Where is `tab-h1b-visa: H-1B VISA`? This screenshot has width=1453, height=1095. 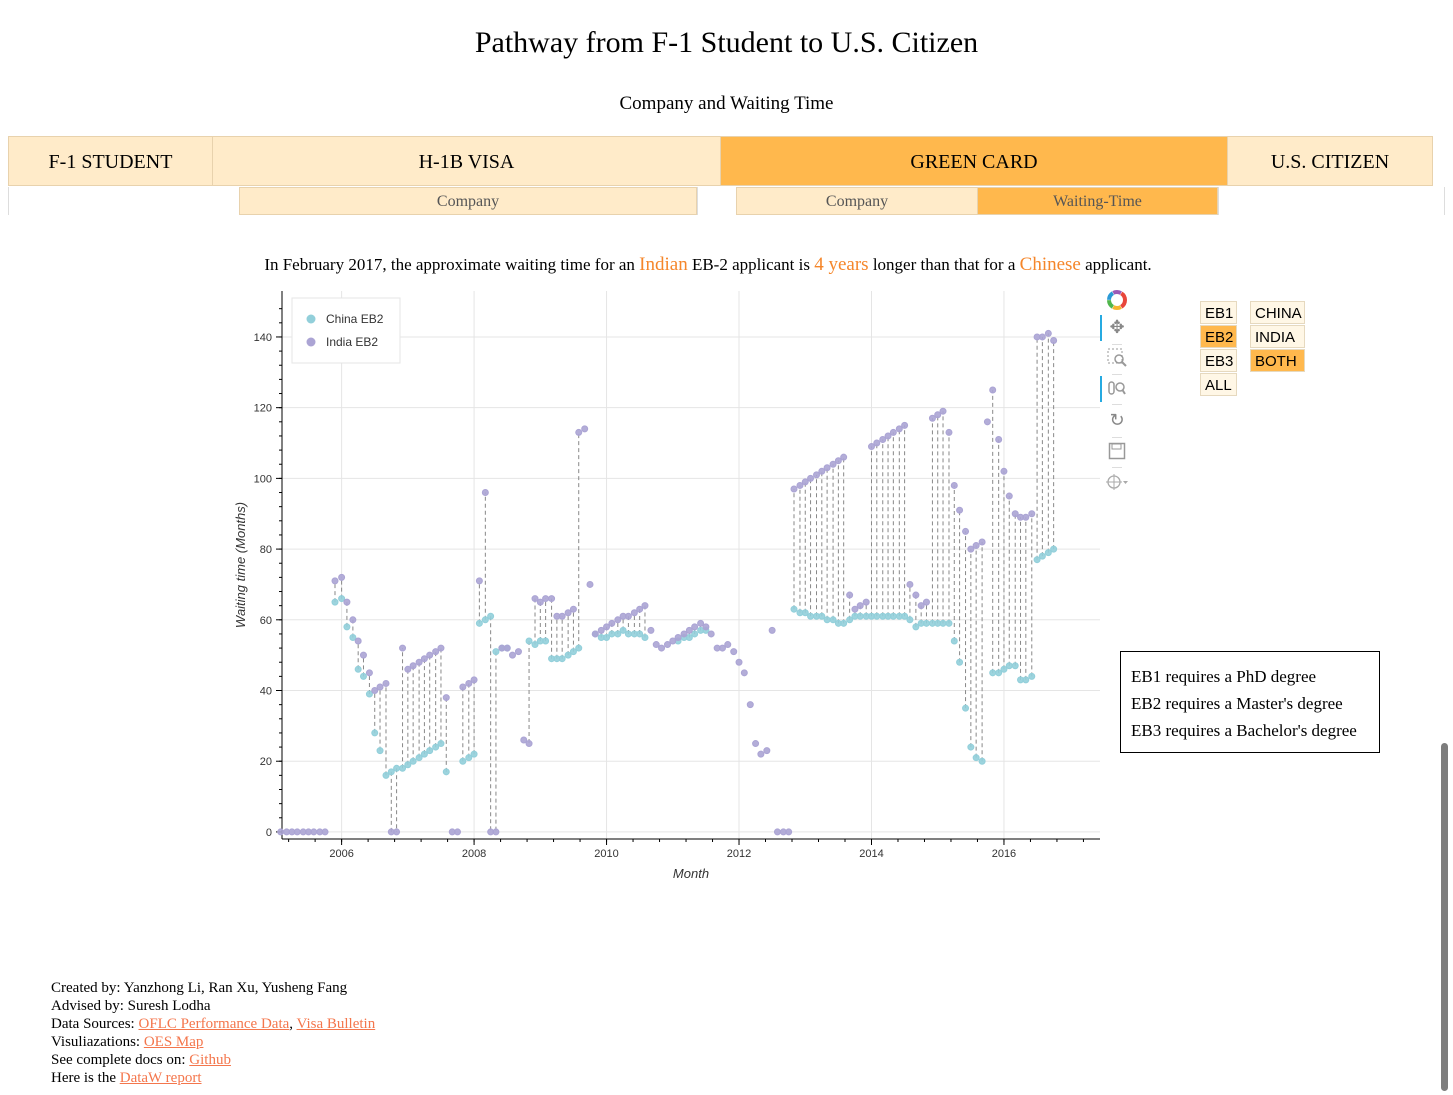 tab-h1b-visa: H-1B VISA is located at coordinates (466, 161).